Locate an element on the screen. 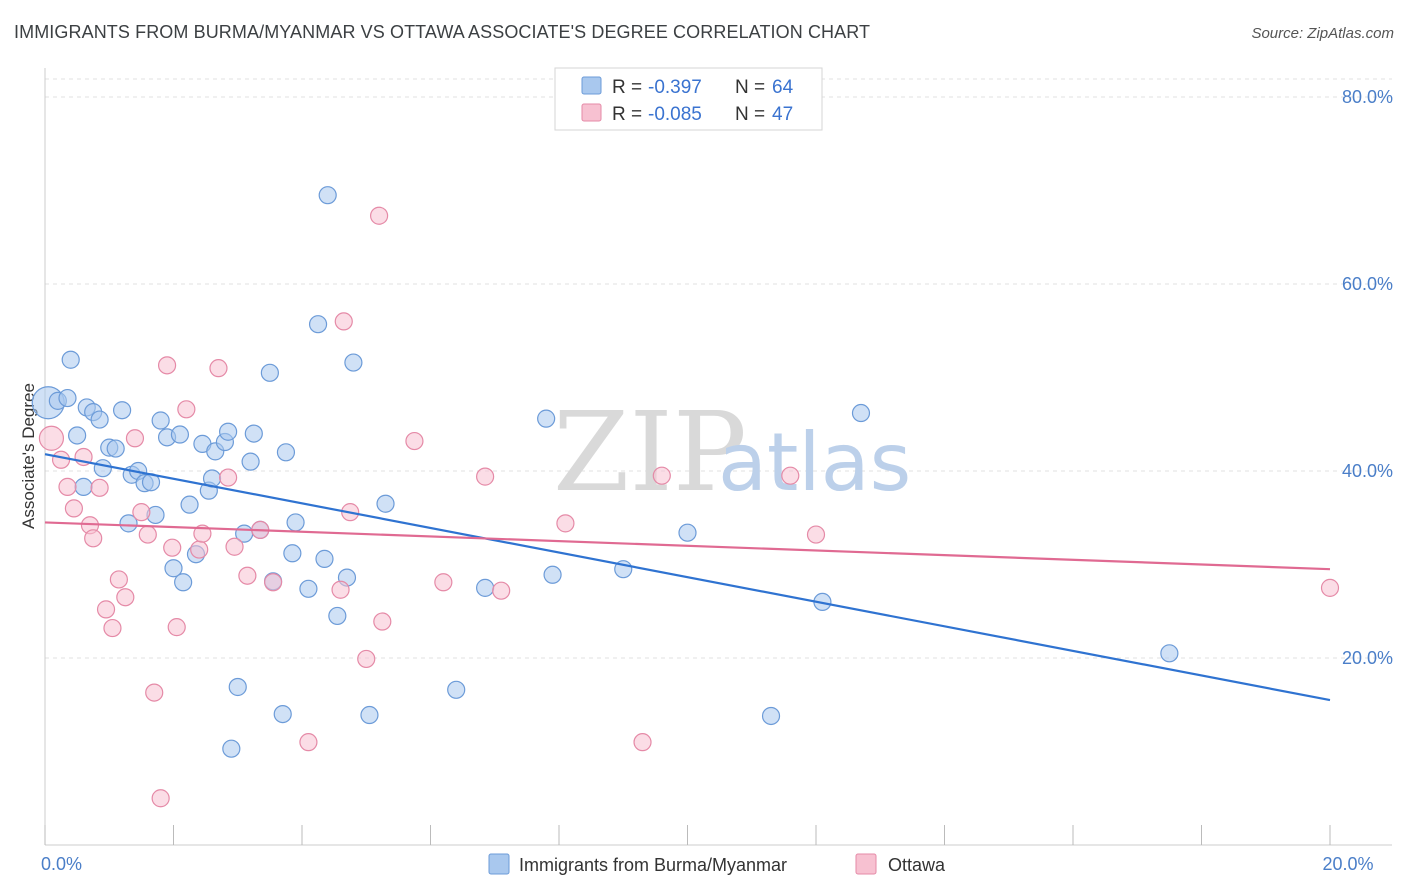  legend-r-label-ottawa: R = is located at coordinates (627, 114).